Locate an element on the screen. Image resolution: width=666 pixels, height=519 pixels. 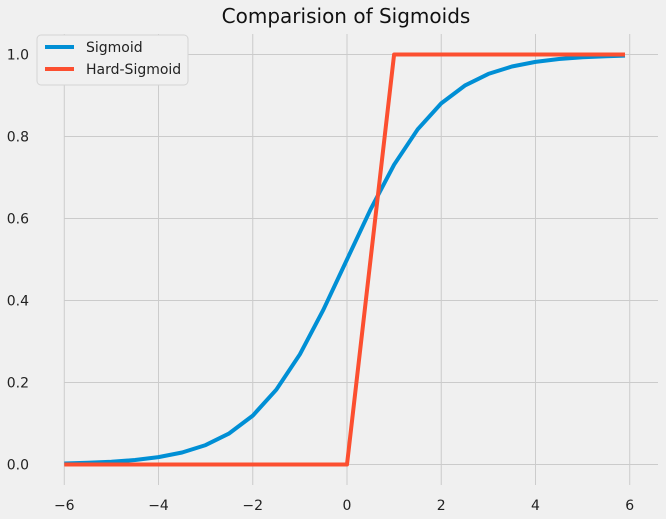
x-tick-label: 0 is located at coordinates (347, 506).